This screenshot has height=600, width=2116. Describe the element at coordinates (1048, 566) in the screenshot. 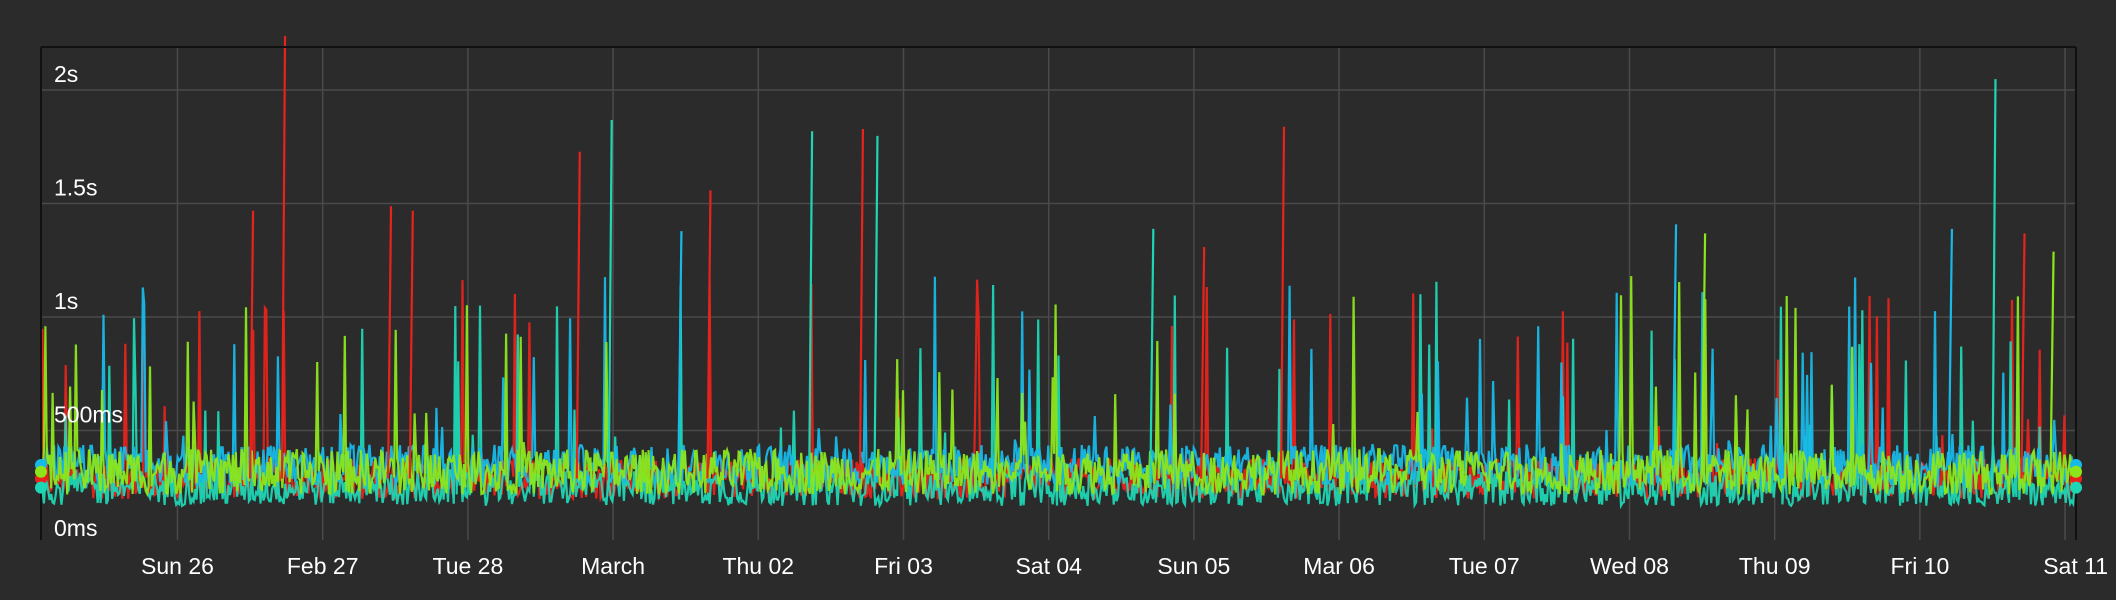

I see `x-tick-label: Sat 04` at that location.